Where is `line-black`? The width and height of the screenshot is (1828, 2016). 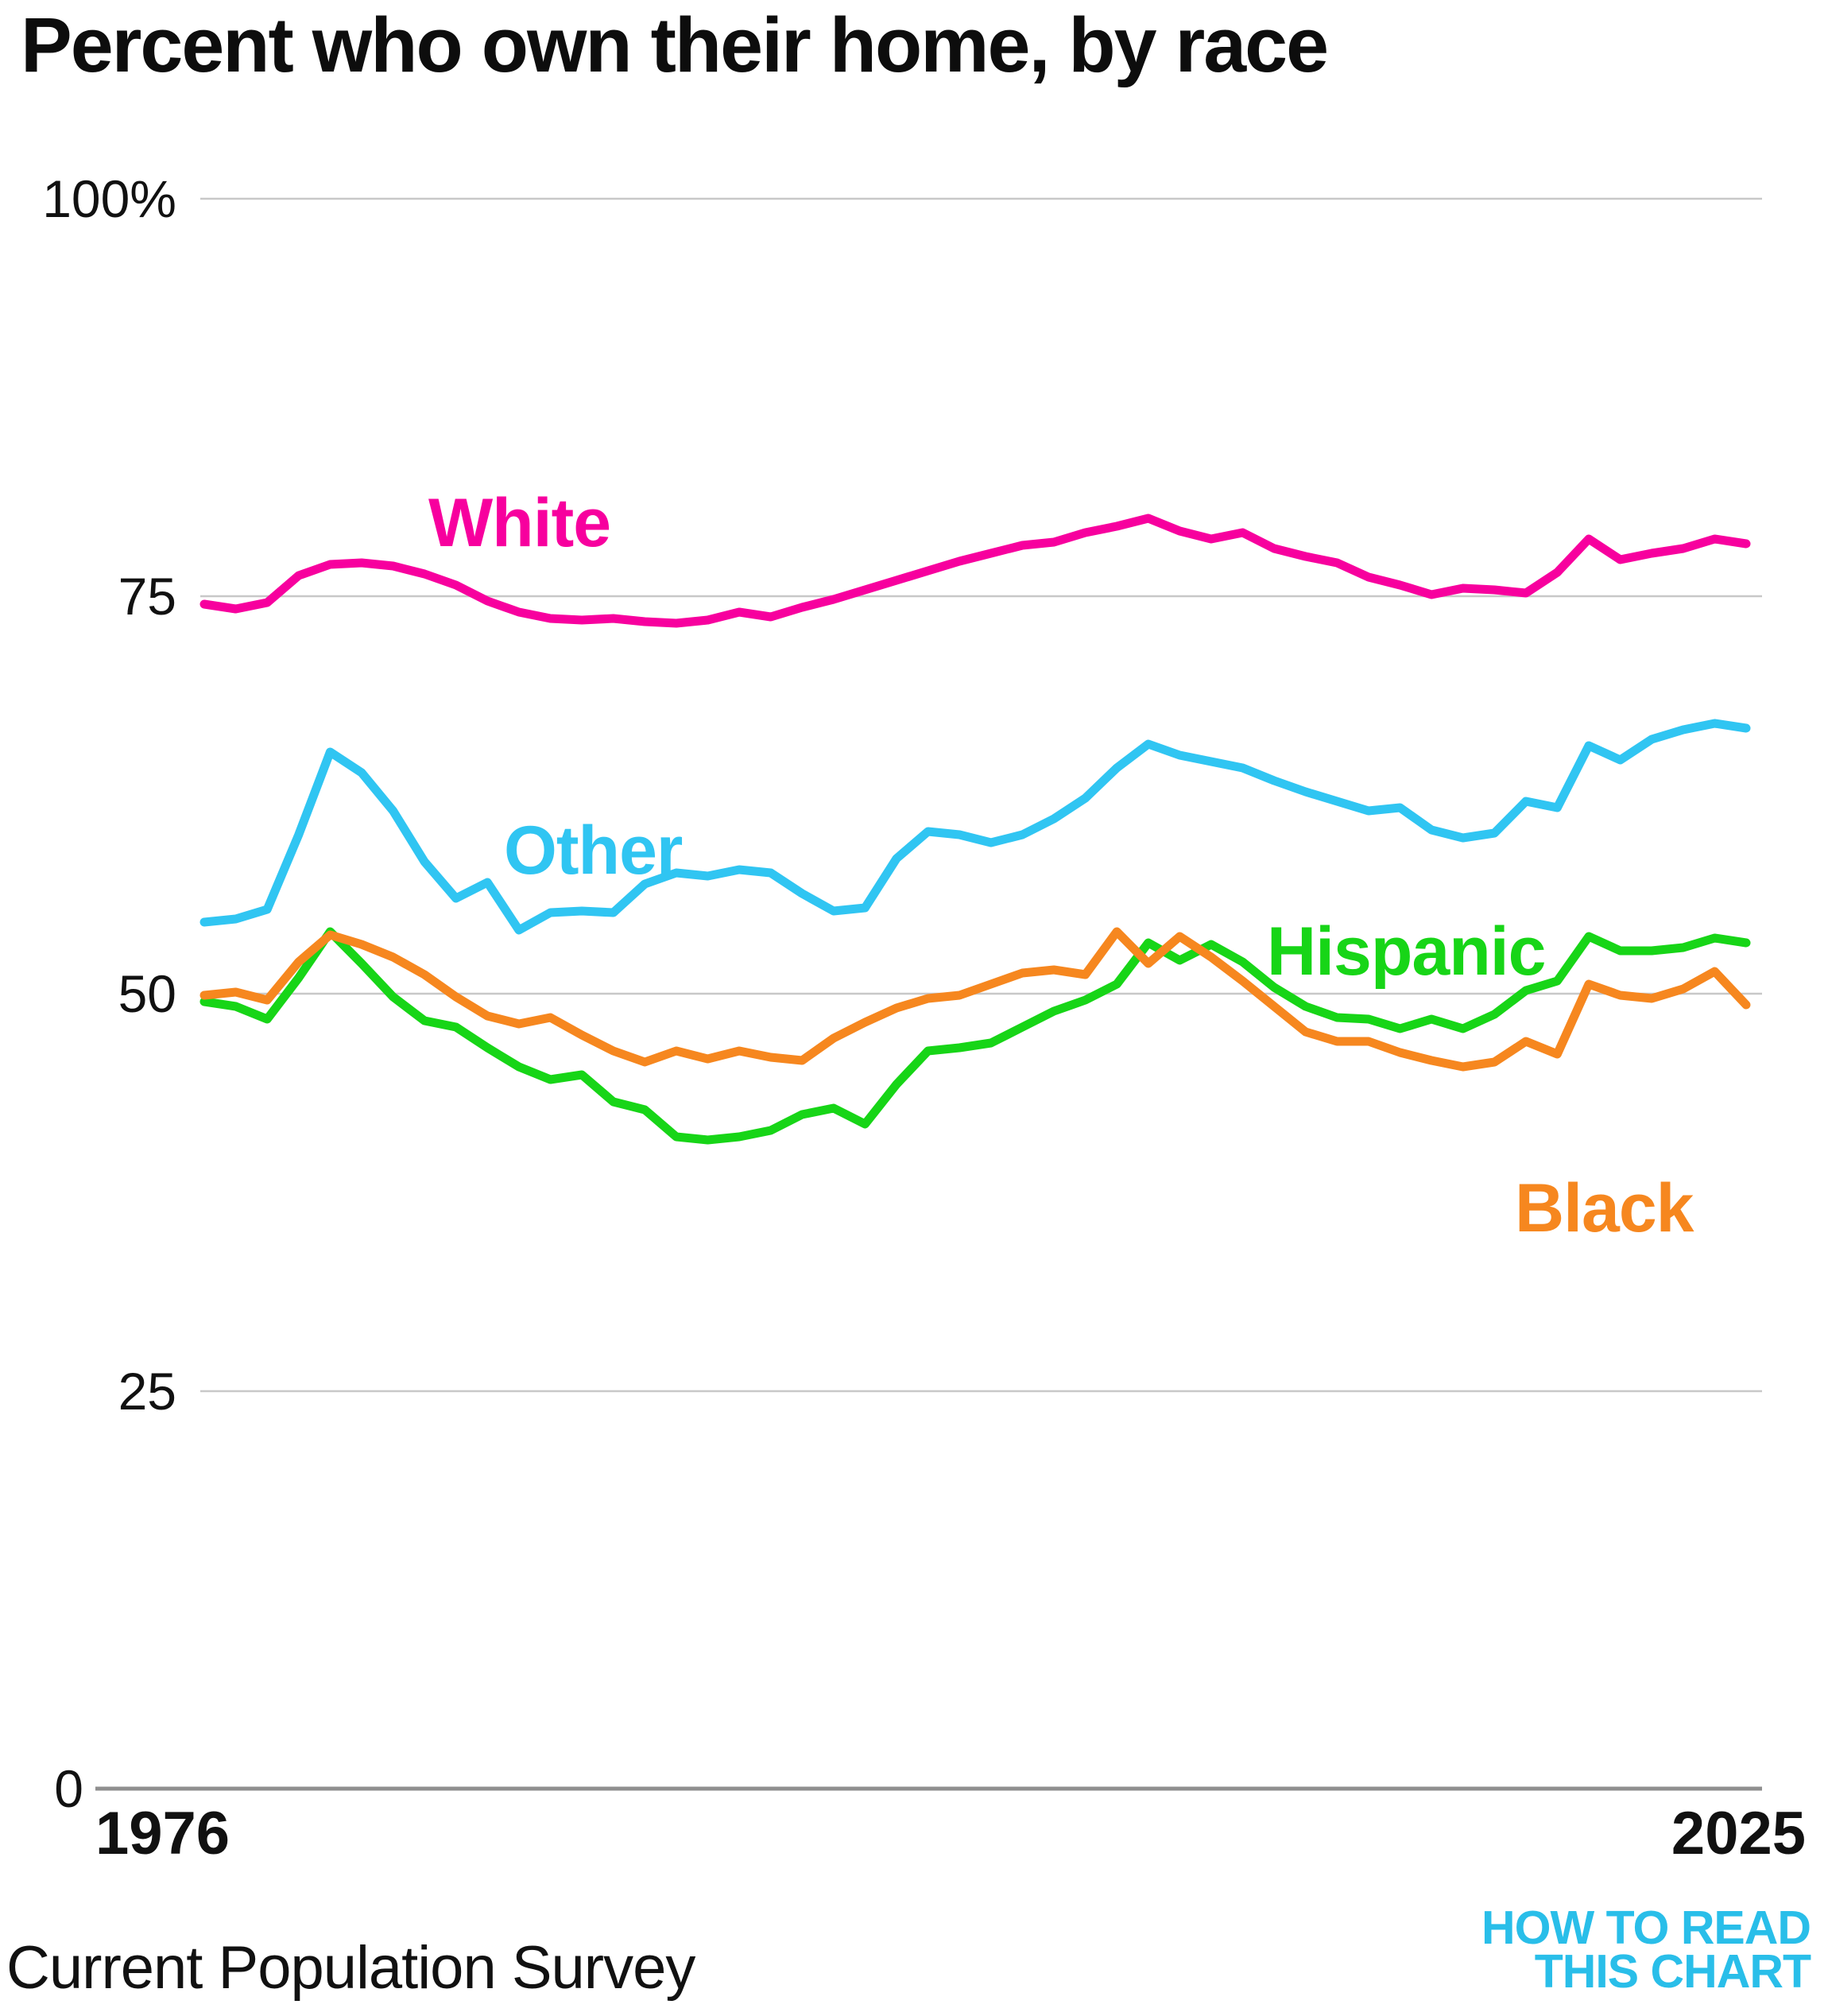
line-black is located at coordinates (975, 1000).